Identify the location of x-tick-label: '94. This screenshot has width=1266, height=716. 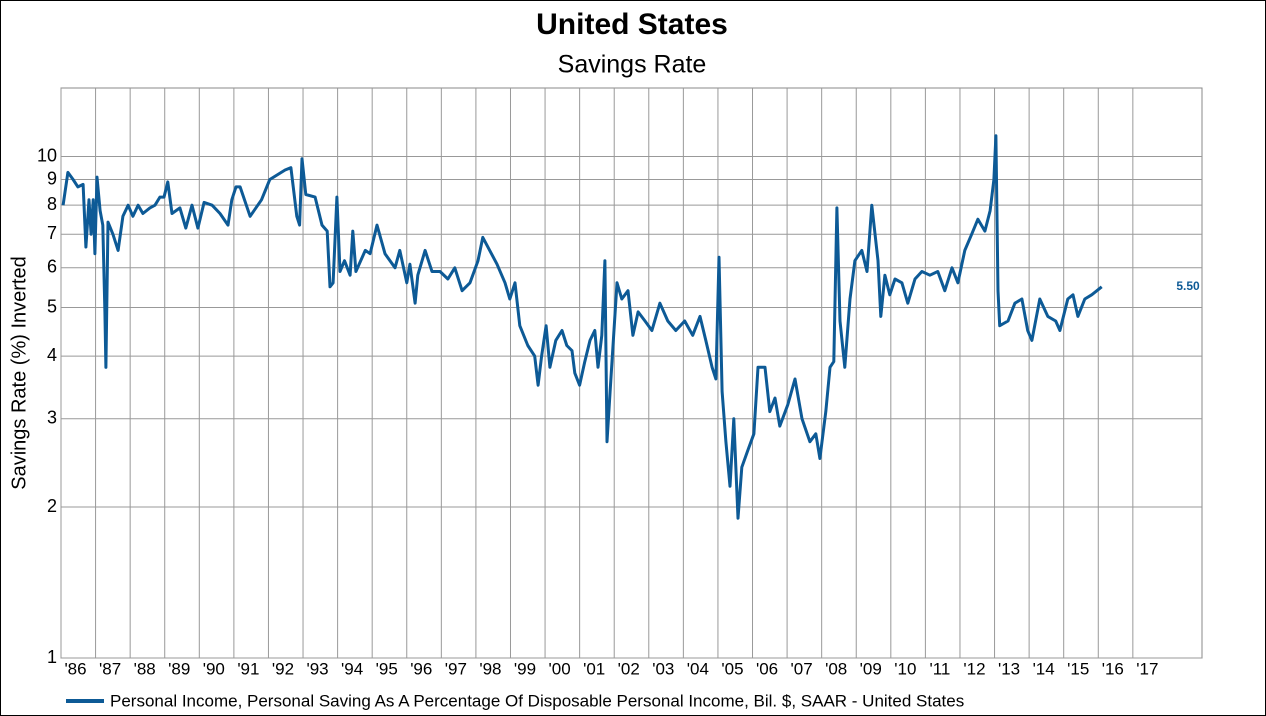
(352, 668).